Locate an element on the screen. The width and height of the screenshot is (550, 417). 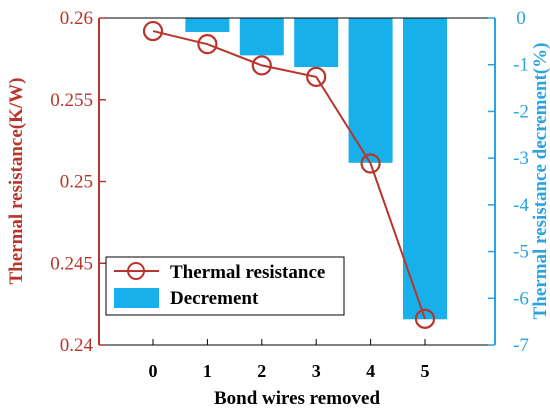
right-tick-label: -1 is located at coordinates (521, 65).